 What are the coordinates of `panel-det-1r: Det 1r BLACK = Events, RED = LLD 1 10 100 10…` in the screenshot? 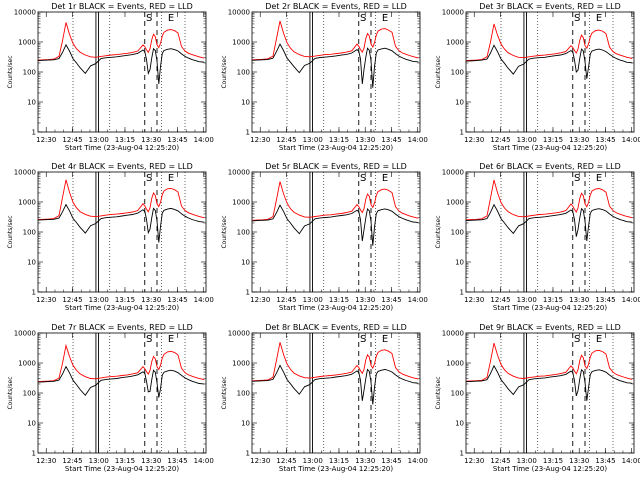 It's located at (110, 77).